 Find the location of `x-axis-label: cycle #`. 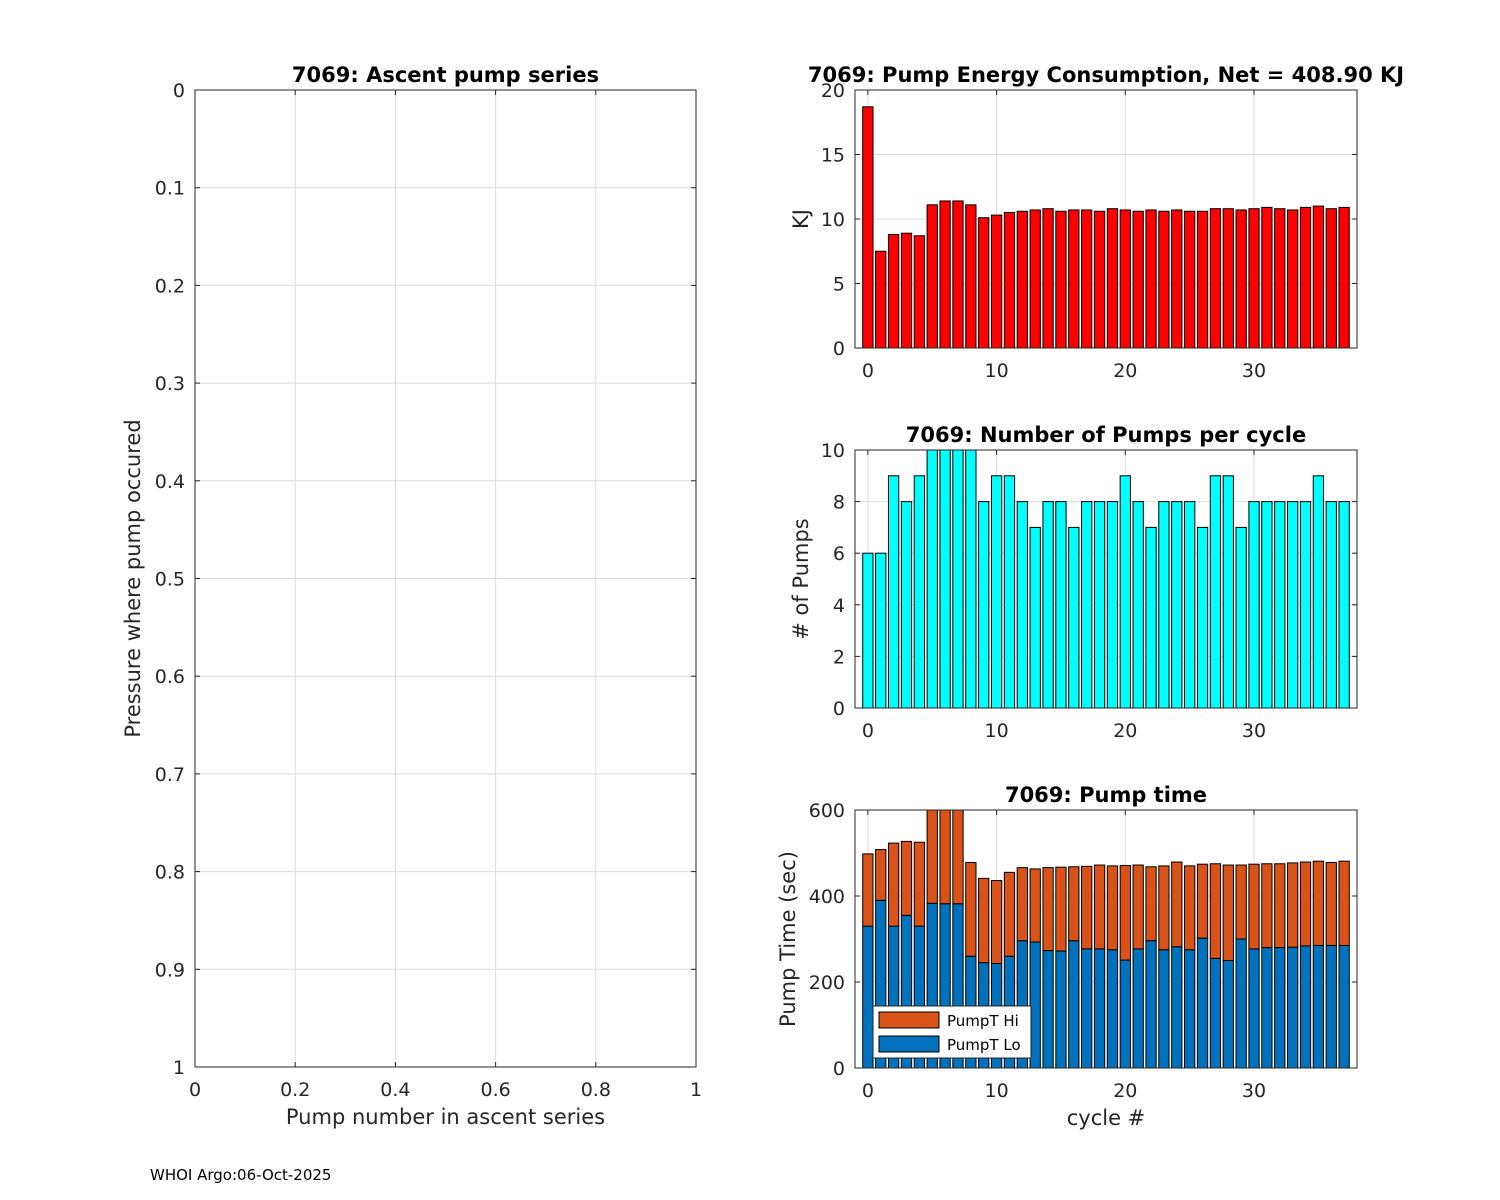

x-axis-label: cycle # is located at coordinates (1106, 1118).